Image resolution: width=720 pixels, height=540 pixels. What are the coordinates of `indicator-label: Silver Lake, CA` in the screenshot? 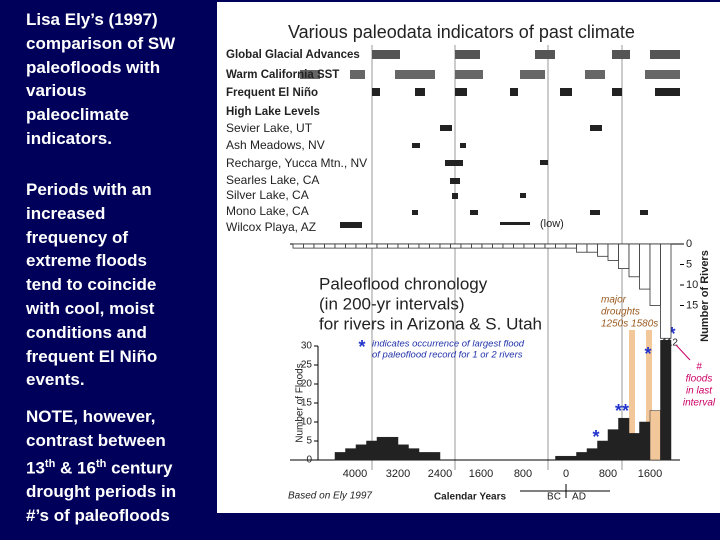 It's located at (267, 195).